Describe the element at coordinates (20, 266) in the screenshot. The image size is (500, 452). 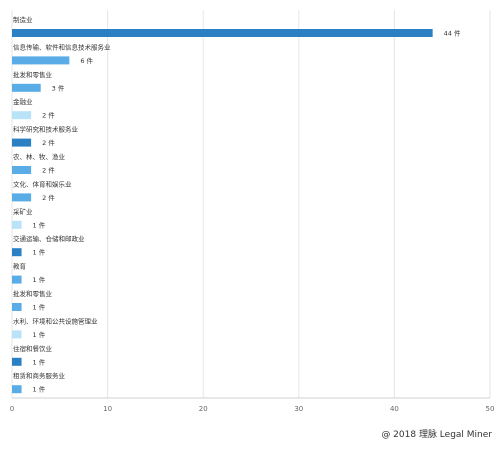
I see `category-label: 教育` at that location.